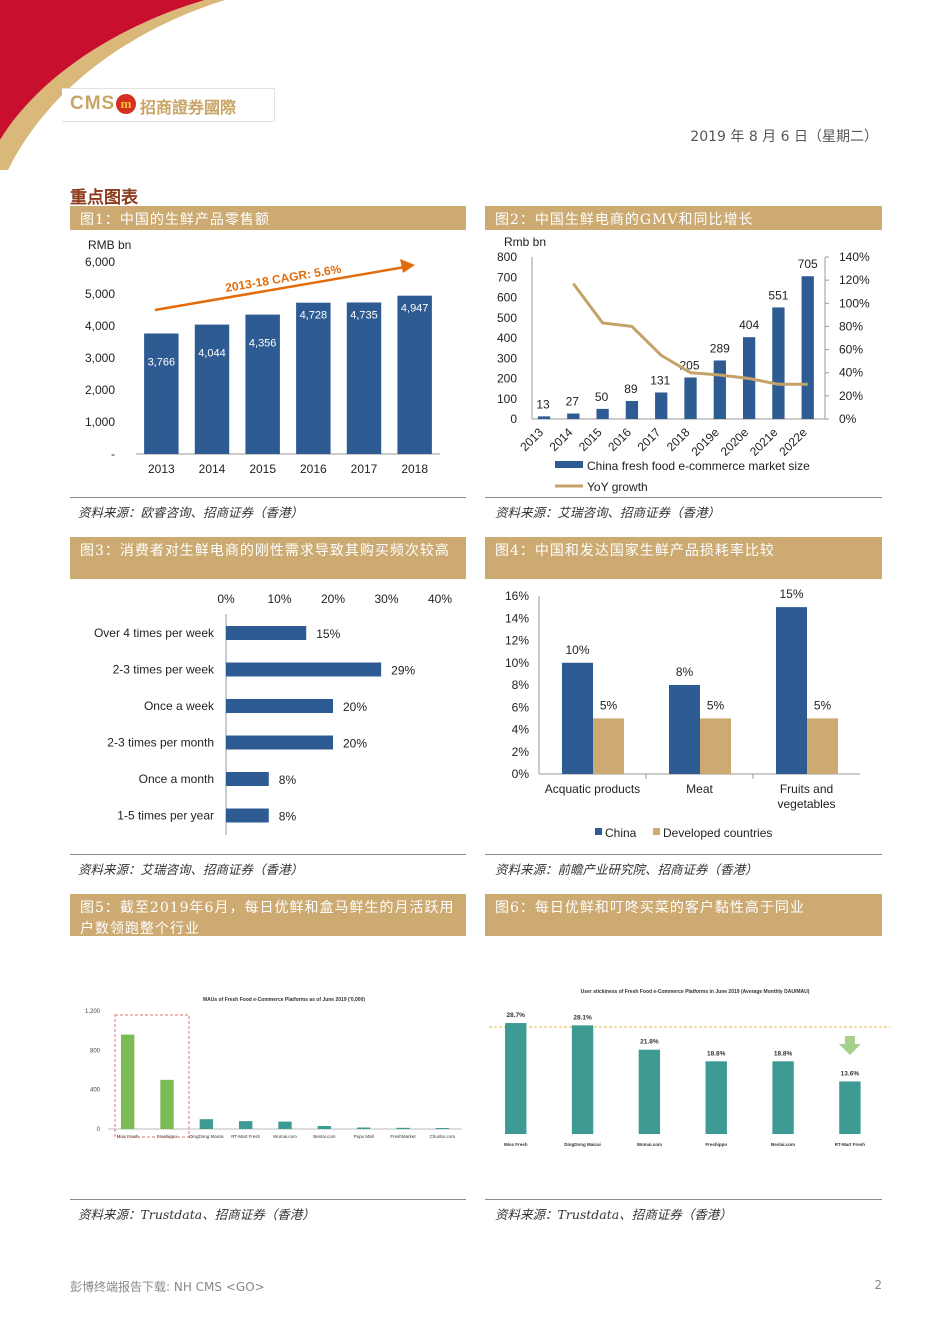  I want to click on y2-tick-label: 120%, so click(854, 280).